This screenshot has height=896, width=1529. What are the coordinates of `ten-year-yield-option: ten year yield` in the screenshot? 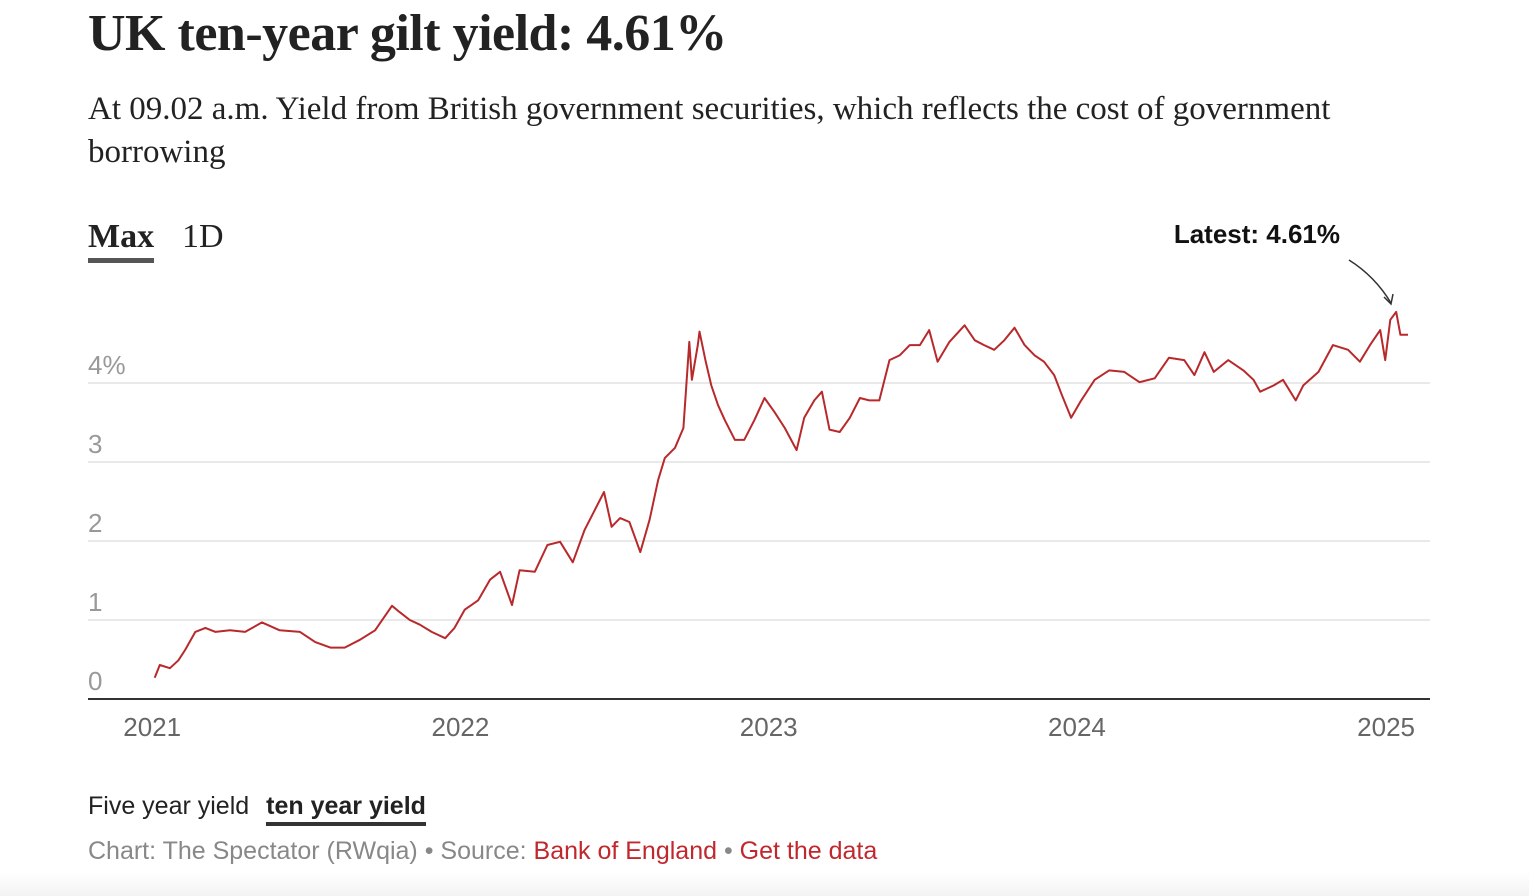 It's located at (346, 809).